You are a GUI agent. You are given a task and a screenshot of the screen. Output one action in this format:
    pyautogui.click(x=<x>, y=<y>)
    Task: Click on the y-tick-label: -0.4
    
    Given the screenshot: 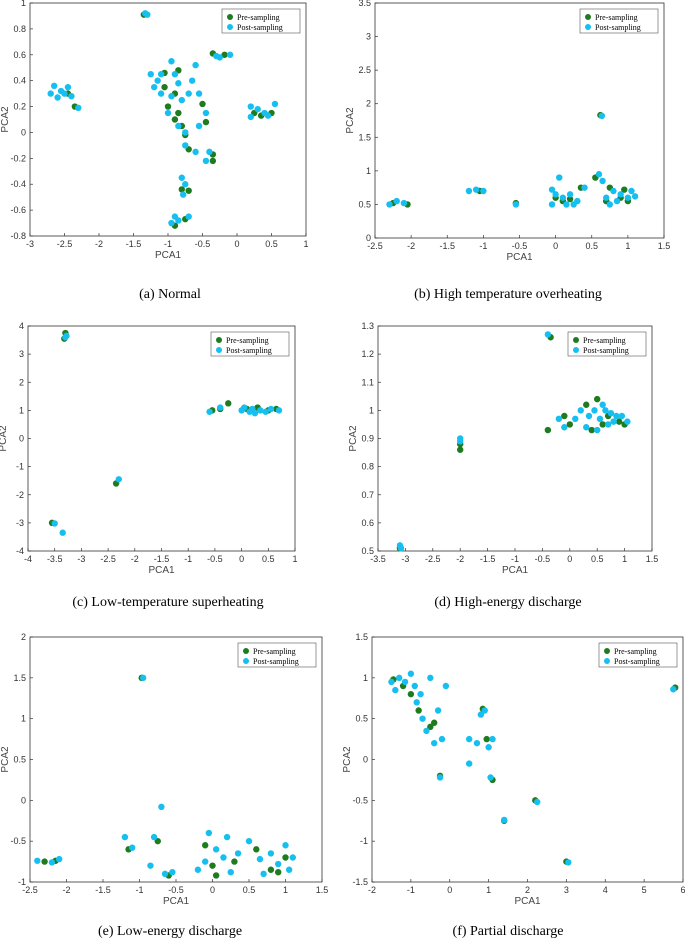 What is the action you would take?
    pyautogui.click(x=18, y=184)
    